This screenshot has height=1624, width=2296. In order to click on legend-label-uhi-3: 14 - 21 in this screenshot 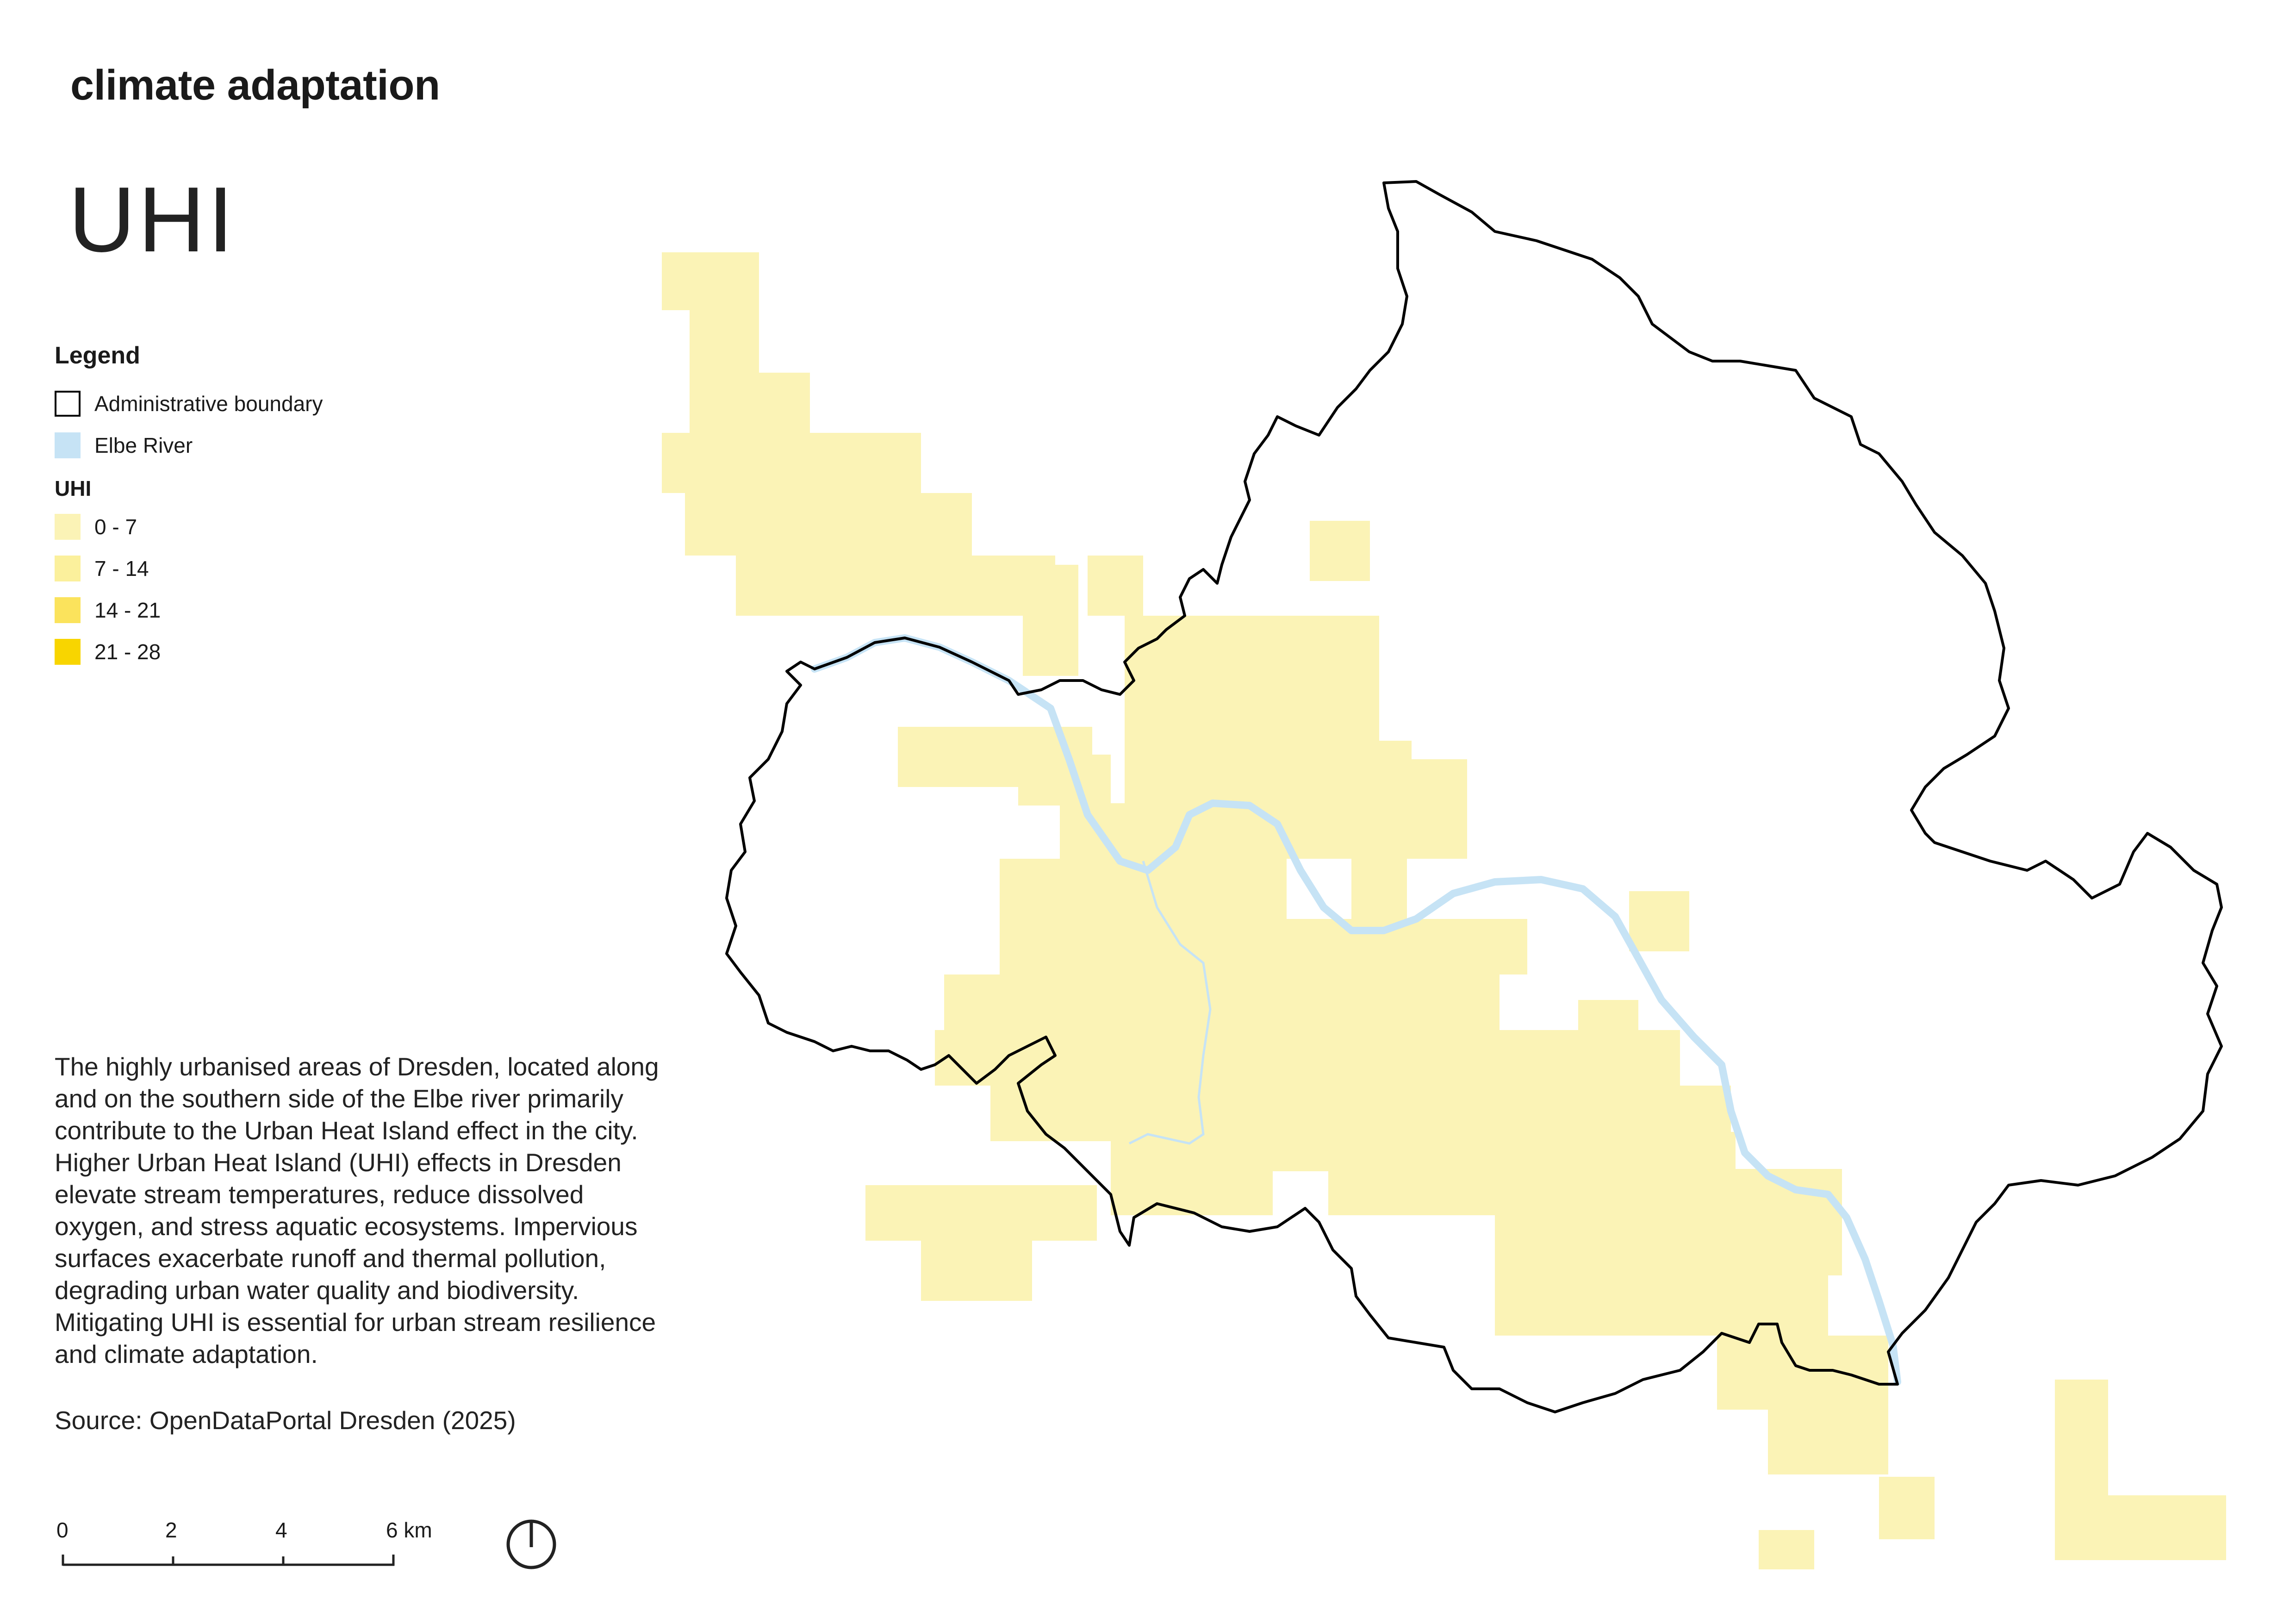, I will do `click(127, 610)`.